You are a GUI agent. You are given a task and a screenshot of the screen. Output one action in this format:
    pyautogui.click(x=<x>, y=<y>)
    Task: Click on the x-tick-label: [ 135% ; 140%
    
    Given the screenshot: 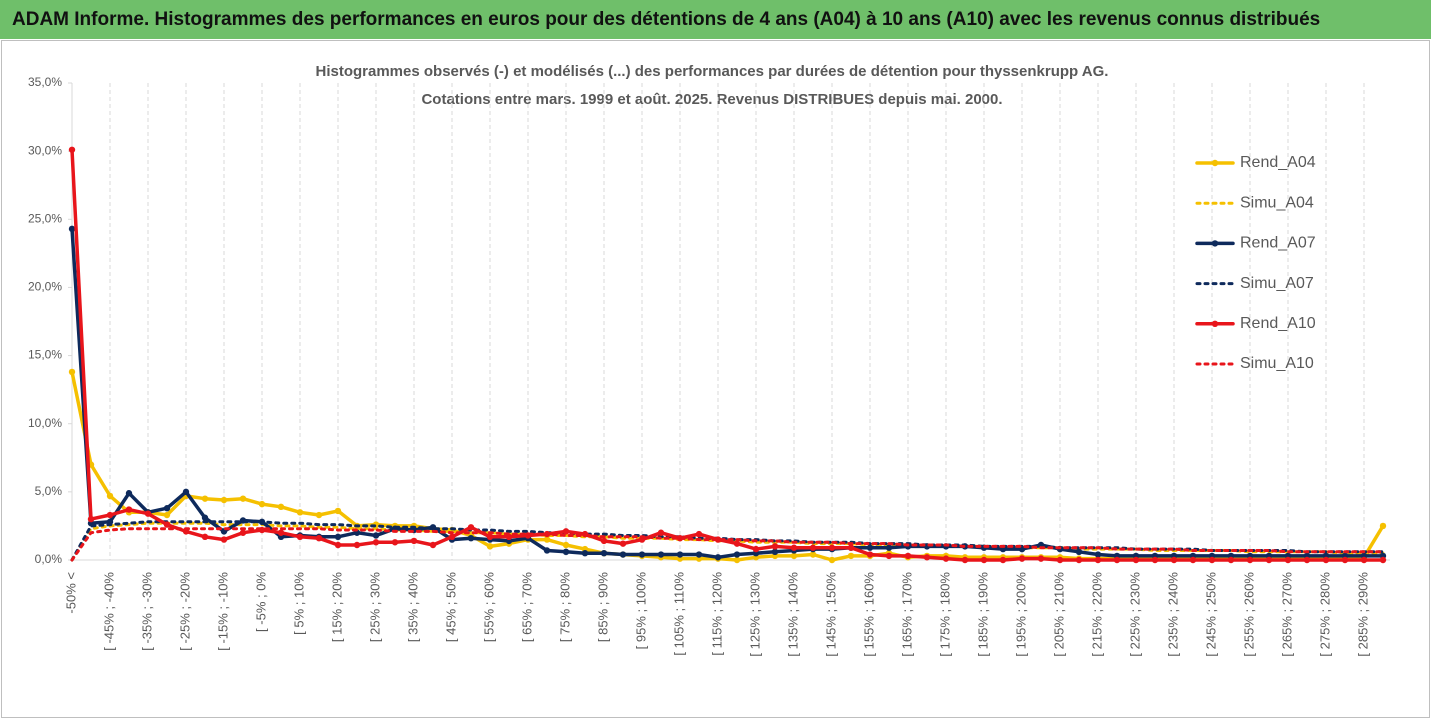 What is the action you would take?
    pyautogui.click(x=792, y=614)
    